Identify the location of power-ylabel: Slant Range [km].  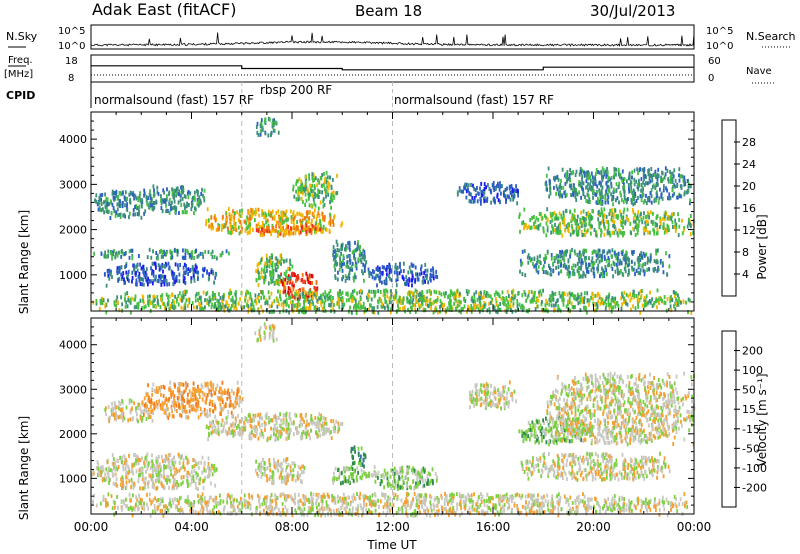
(24, 262).